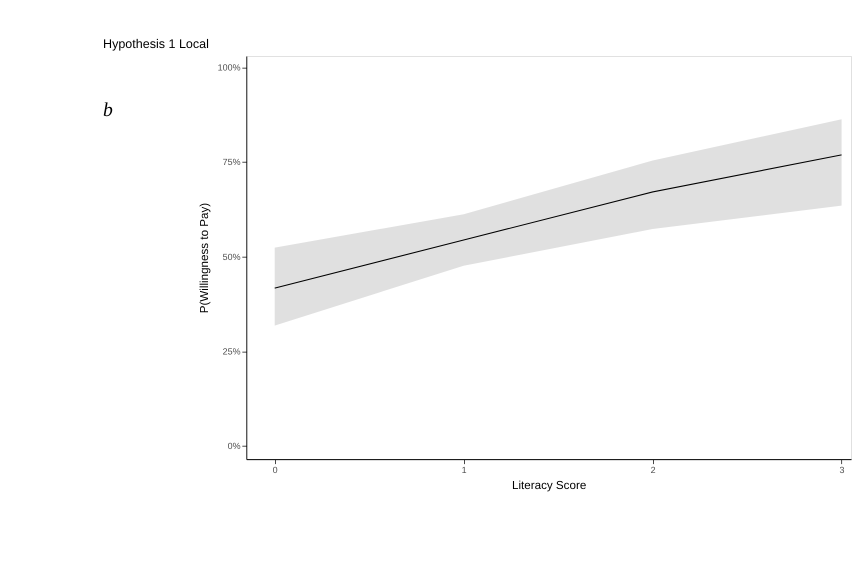 This screenshot has height=588, width=860. I want to click on x-tick-label: 1, so click(464, 470).